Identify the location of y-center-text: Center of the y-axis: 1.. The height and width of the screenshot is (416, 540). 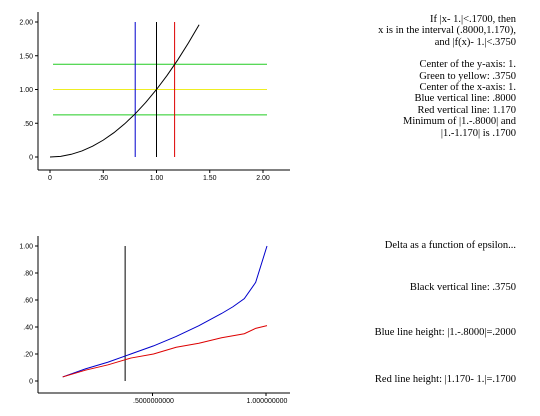
(467, 65).